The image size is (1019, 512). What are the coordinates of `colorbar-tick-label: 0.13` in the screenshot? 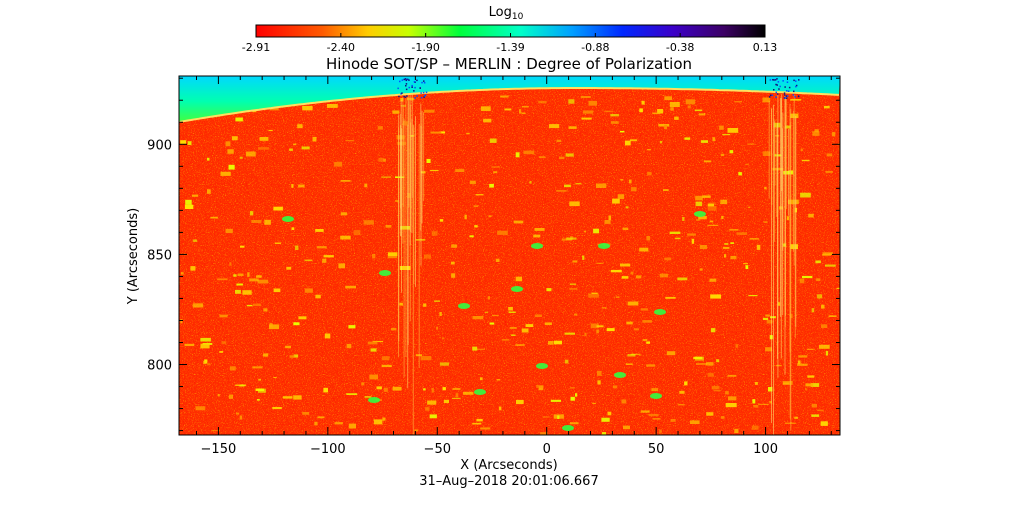 It's located at (765, 47).